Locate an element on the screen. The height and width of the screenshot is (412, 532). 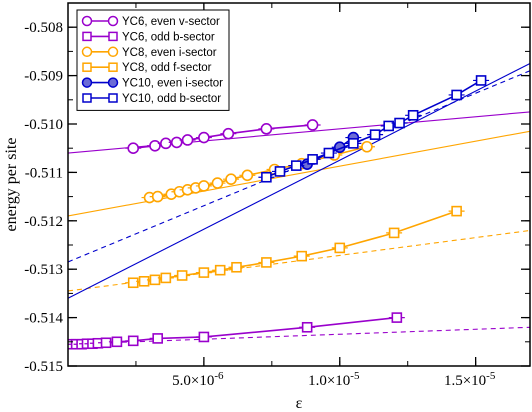
legend-label: YC10, odd b-sector is located at coordinates (171, 99).